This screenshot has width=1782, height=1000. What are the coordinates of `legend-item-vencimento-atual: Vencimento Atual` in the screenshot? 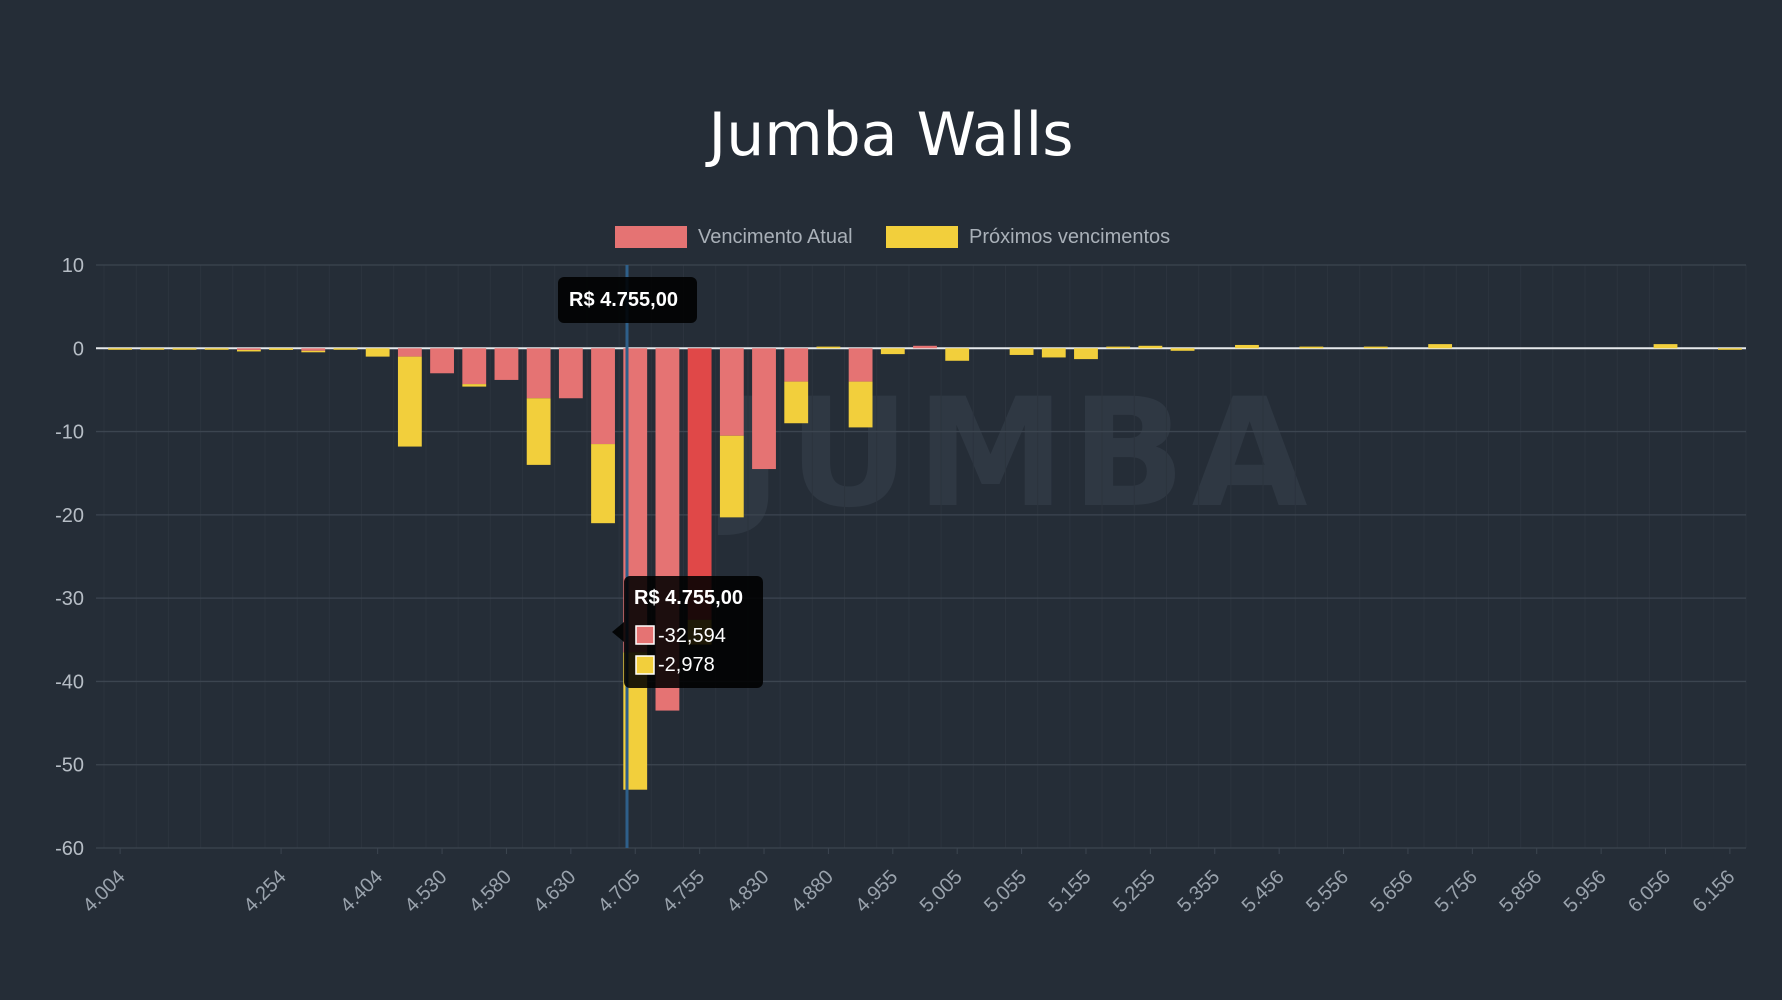 It's located at (734, 237).